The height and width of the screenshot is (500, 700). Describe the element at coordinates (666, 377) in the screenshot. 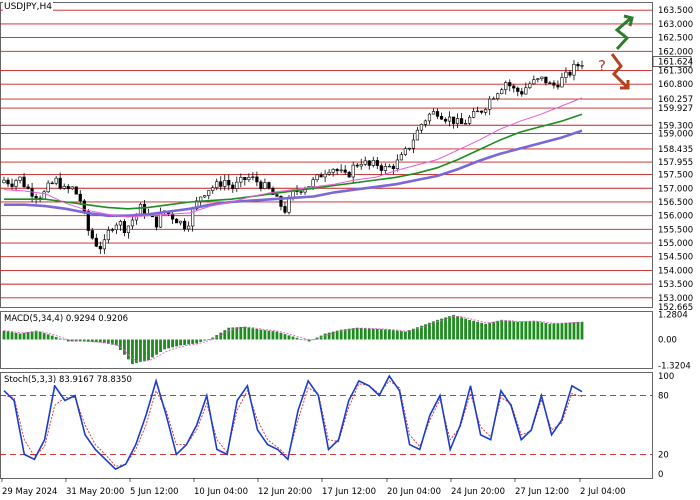

I see `stoch-y-tick-label: 100` at that location.